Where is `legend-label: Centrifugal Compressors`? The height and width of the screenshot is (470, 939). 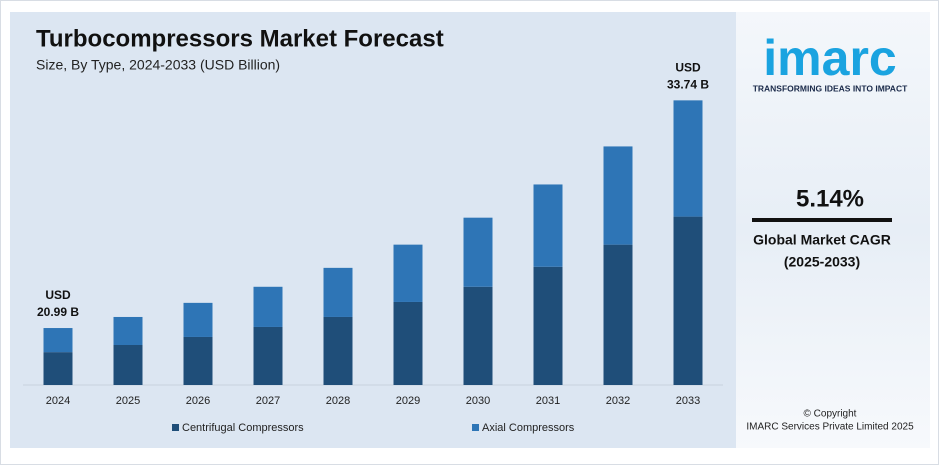 legend-label: Centrifugal Compressors is located at coordinates (243, 428).